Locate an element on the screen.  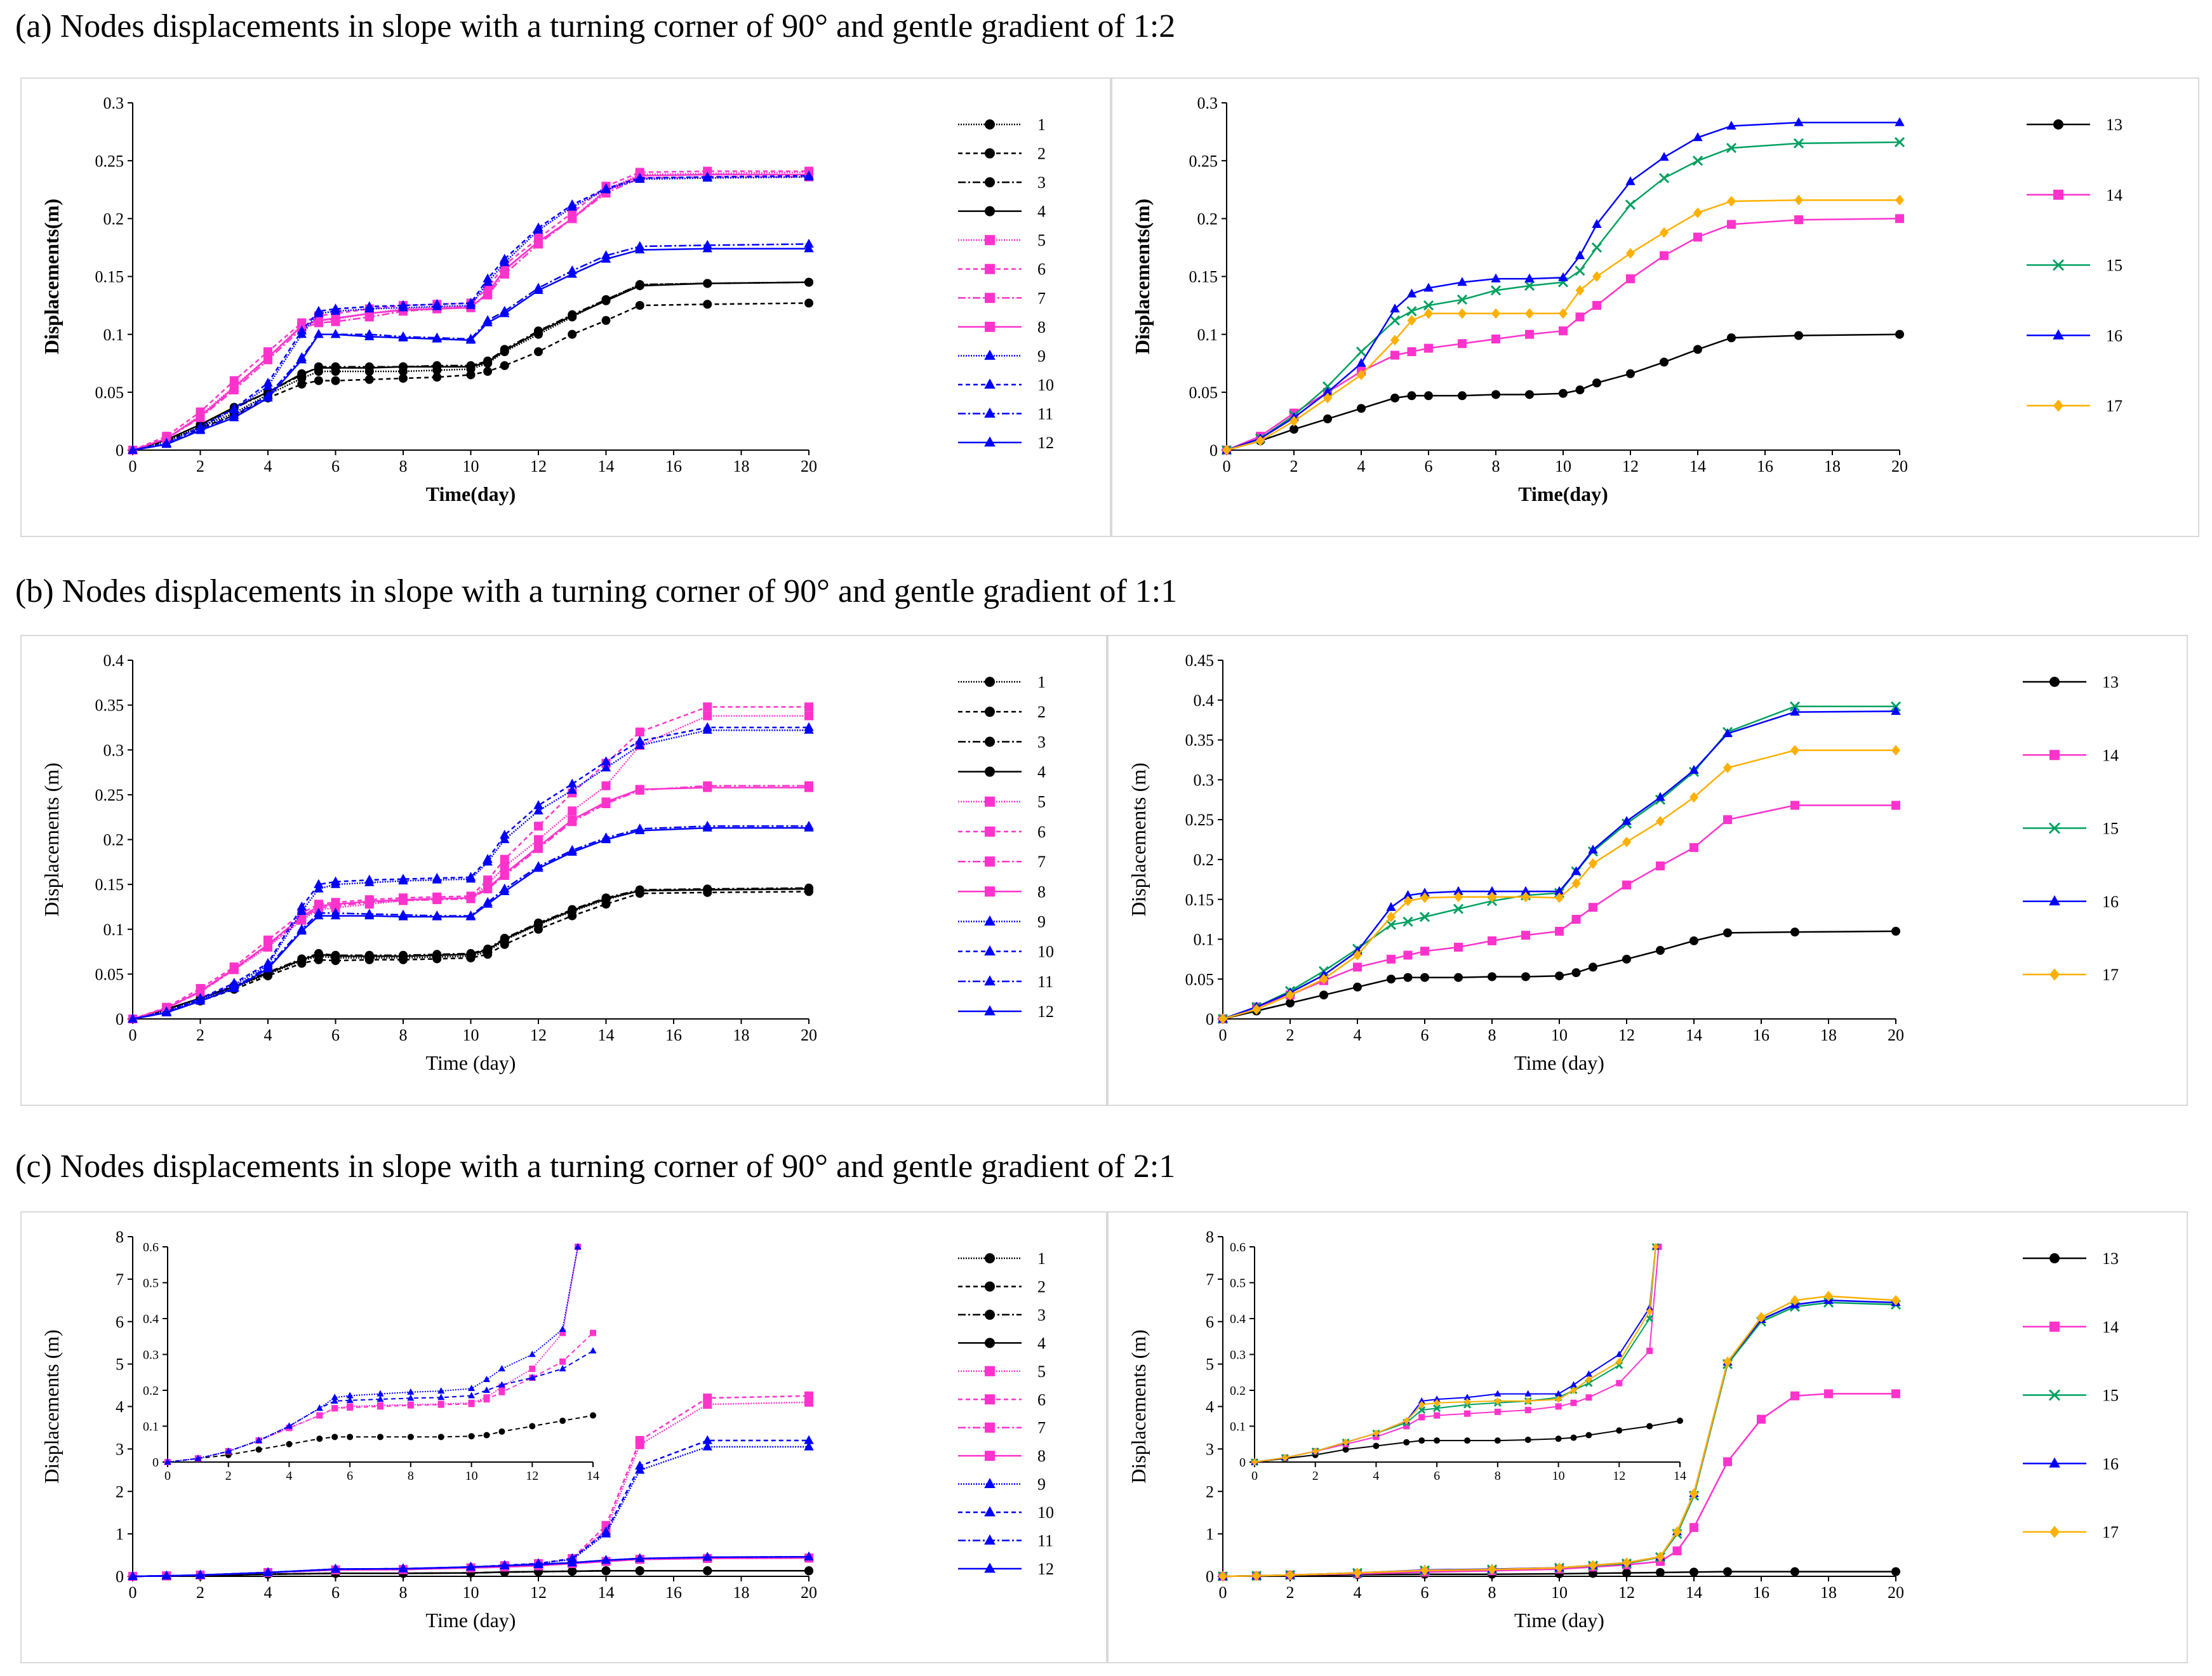
main-y-tick-label: 0.35 is located at coordinates (109, 705).